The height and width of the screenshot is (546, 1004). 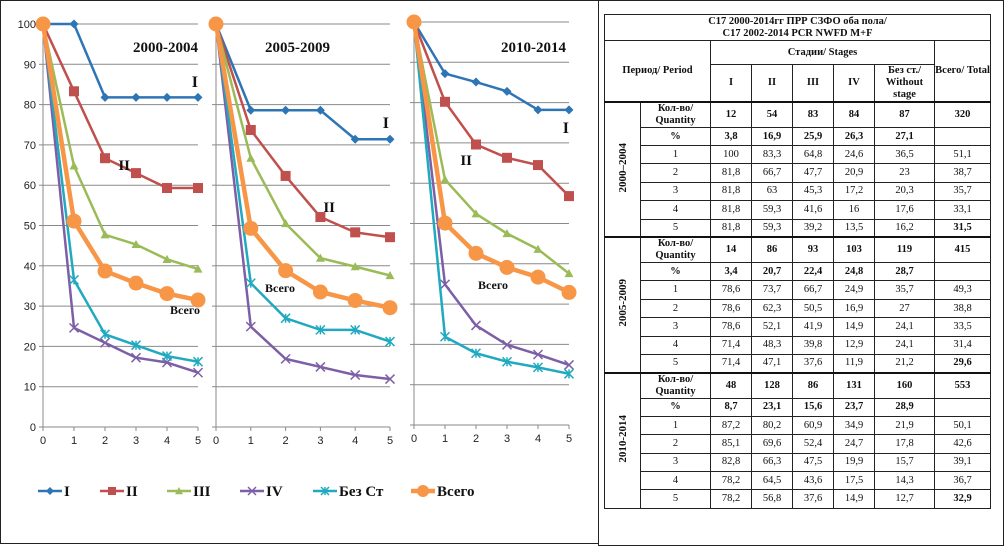 I want to click on x-tick-label: 2, so click(x=286, y=441).